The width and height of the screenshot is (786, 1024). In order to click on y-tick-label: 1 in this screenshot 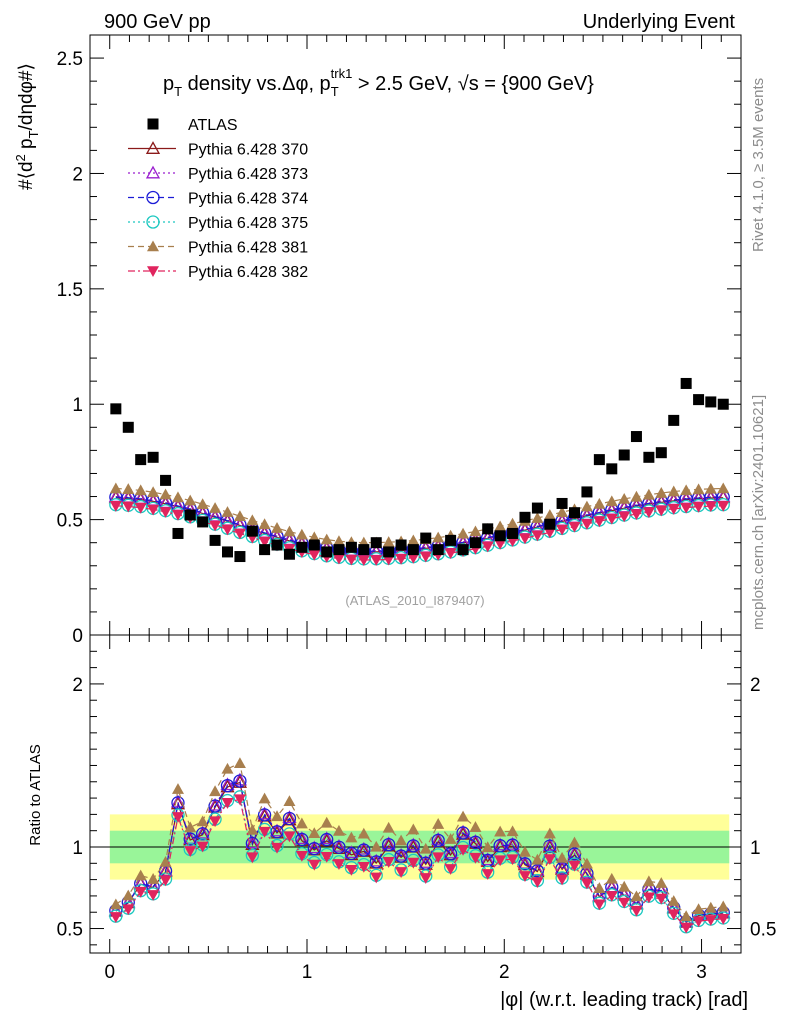, I will do `click(77, 405)`.